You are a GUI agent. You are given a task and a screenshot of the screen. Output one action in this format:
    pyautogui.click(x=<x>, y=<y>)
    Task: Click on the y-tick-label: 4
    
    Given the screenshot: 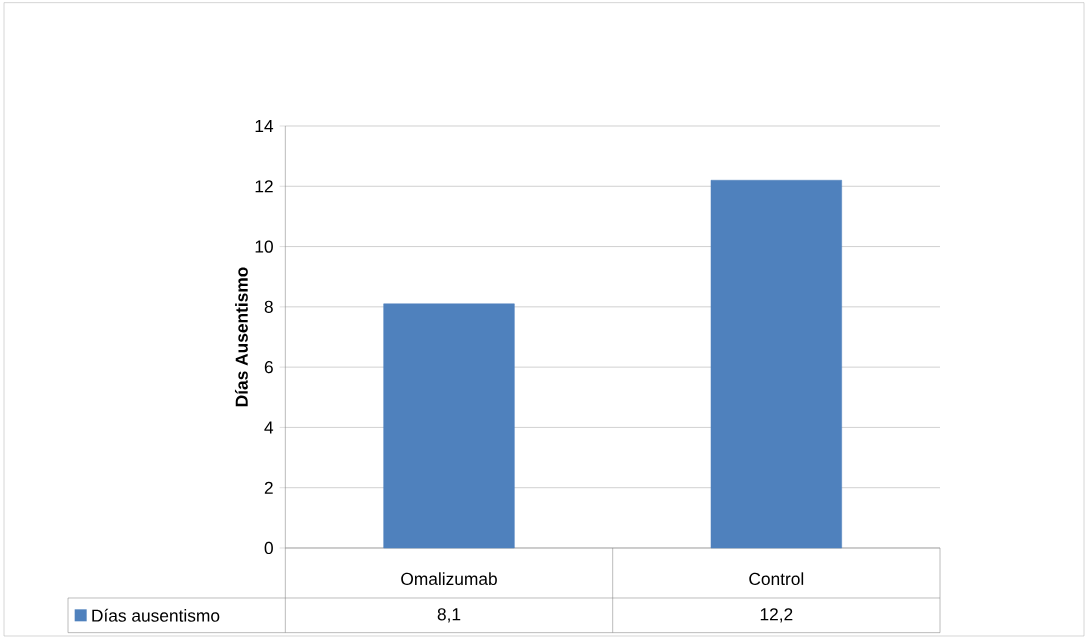 What is the action you would take?
    pyautogui.click(x=269, y=427)
    